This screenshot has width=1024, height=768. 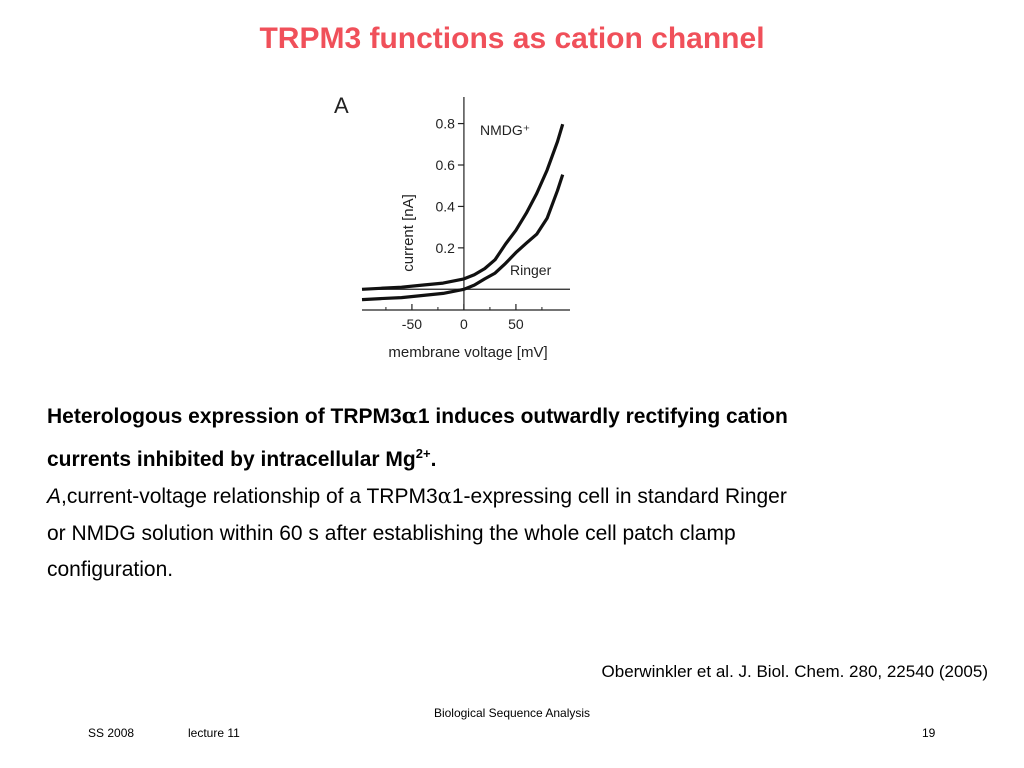 I want to click on y-axis-label: current [nA], so click(x=408, y=233).